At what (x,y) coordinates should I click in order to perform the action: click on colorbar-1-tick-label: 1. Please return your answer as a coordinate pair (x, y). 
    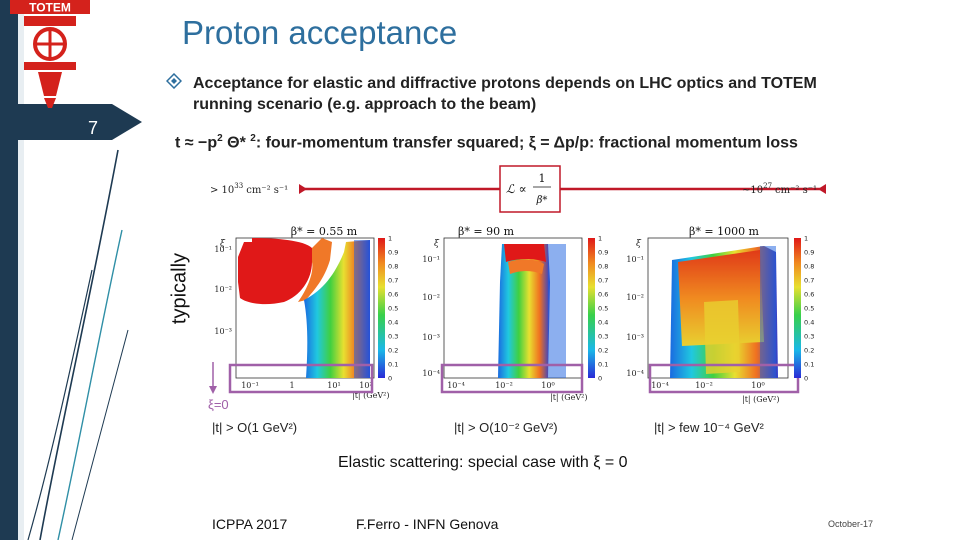
    Looking at the image, I should click on (390, 239).